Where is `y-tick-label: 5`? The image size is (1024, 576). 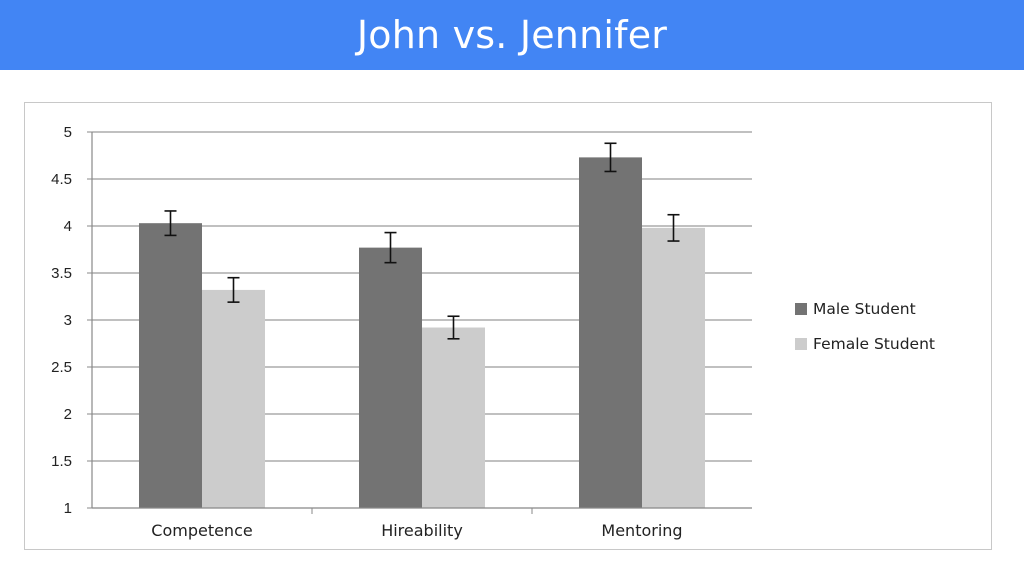 y-tick-label: 5 is located at coordinates (68, 132).